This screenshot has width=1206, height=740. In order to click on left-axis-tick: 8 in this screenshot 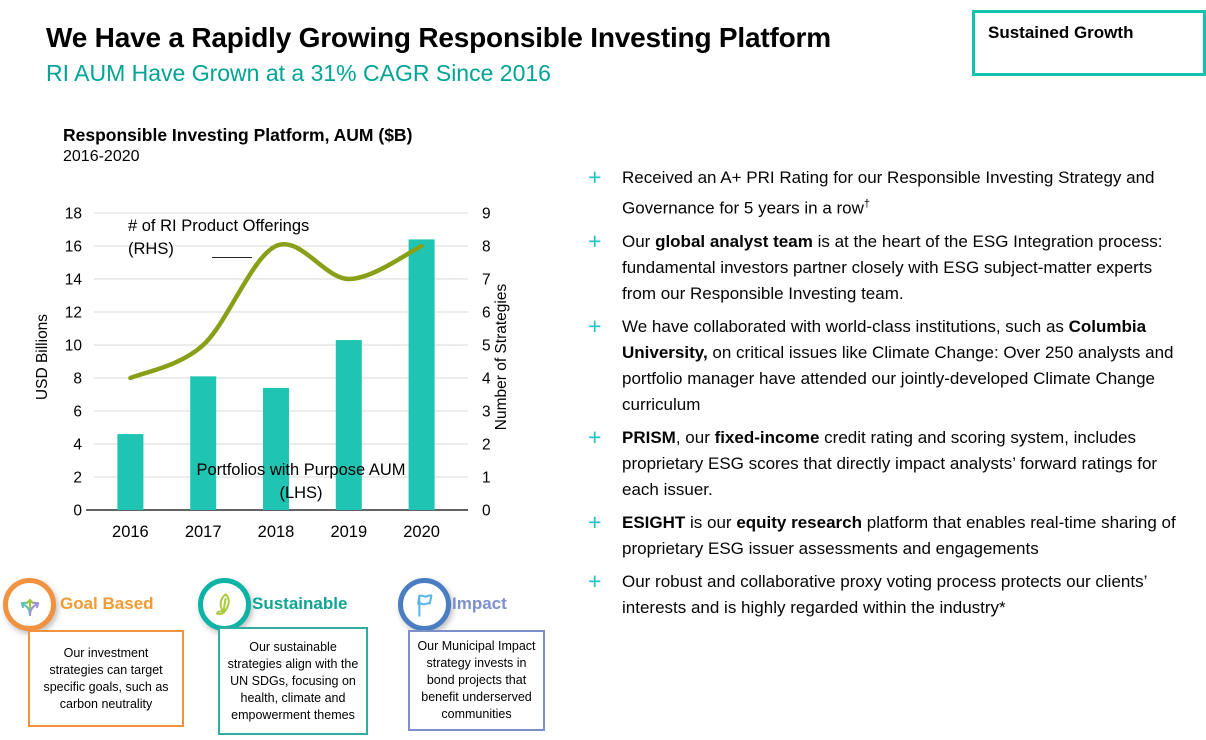, I will do `click(77, 379)`.